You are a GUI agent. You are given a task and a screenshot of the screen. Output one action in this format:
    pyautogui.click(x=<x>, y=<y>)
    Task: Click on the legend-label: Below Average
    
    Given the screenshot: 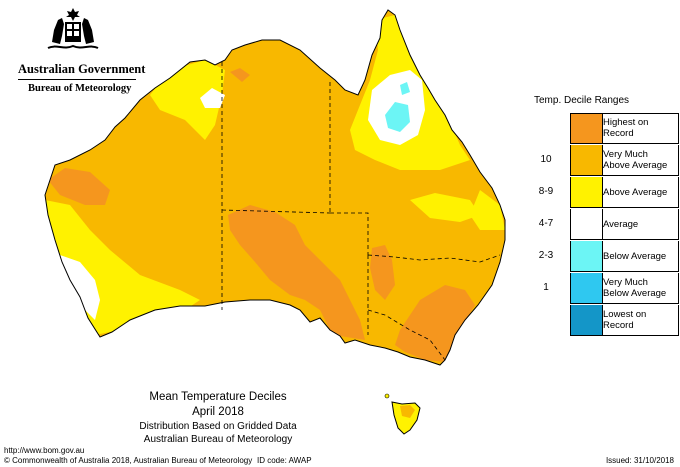 What is the action you would take?
    pyautogui.click(x=641, y=256)
    